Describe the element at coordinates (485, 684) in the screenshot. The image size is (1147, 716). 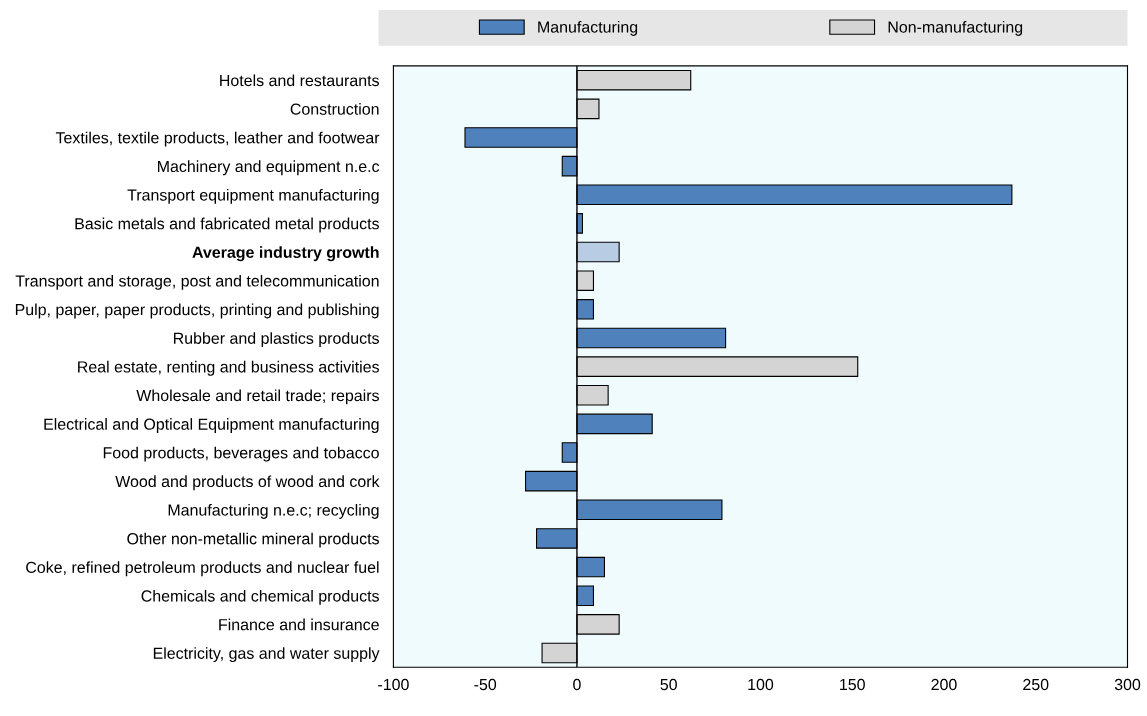
I see `x-tick-label: -50` at that location.